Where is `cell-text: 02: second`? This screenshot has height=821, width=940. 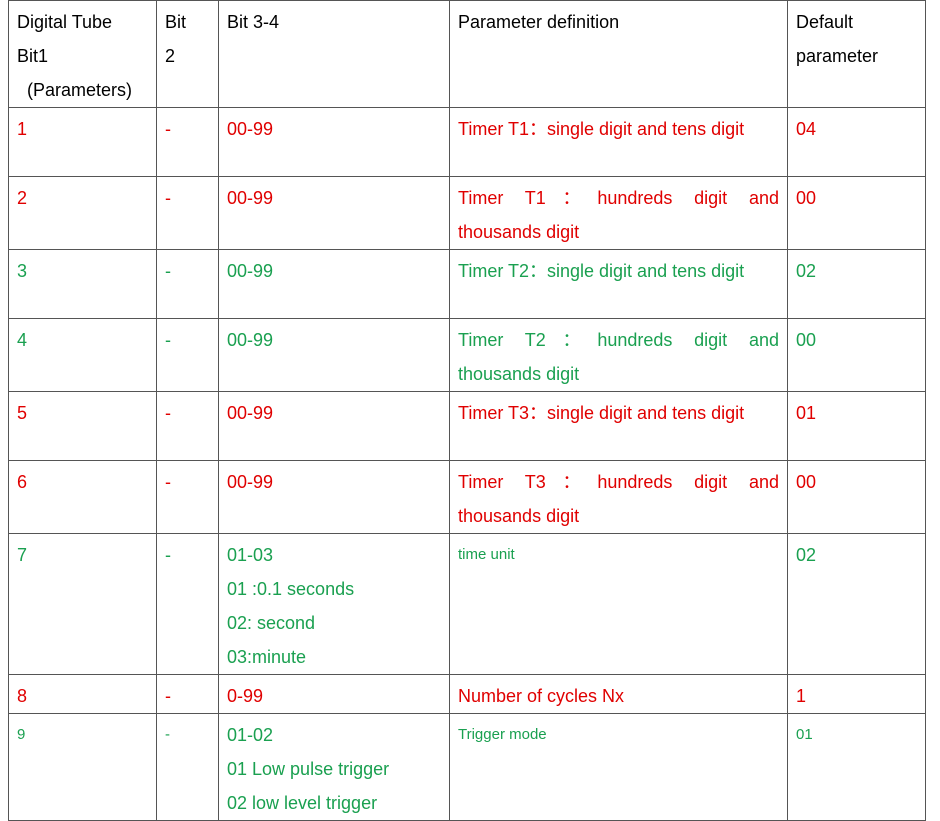 cell-text: 02: second is located at coordinates (334, 623).